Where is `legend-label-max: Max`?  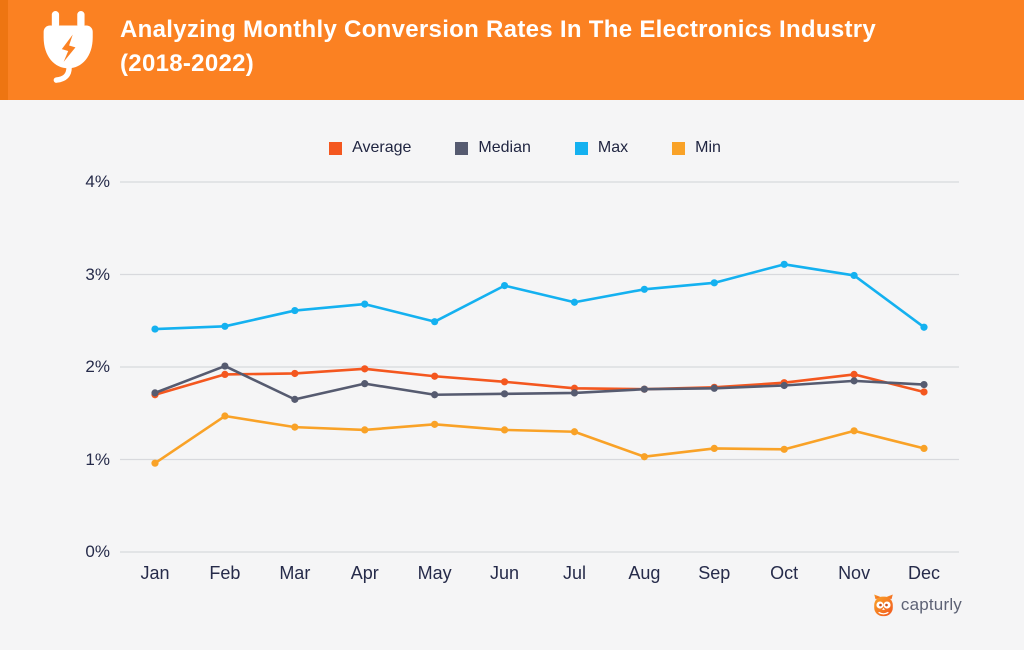
legend-label-max: Max is located at coordinates (613, 147).